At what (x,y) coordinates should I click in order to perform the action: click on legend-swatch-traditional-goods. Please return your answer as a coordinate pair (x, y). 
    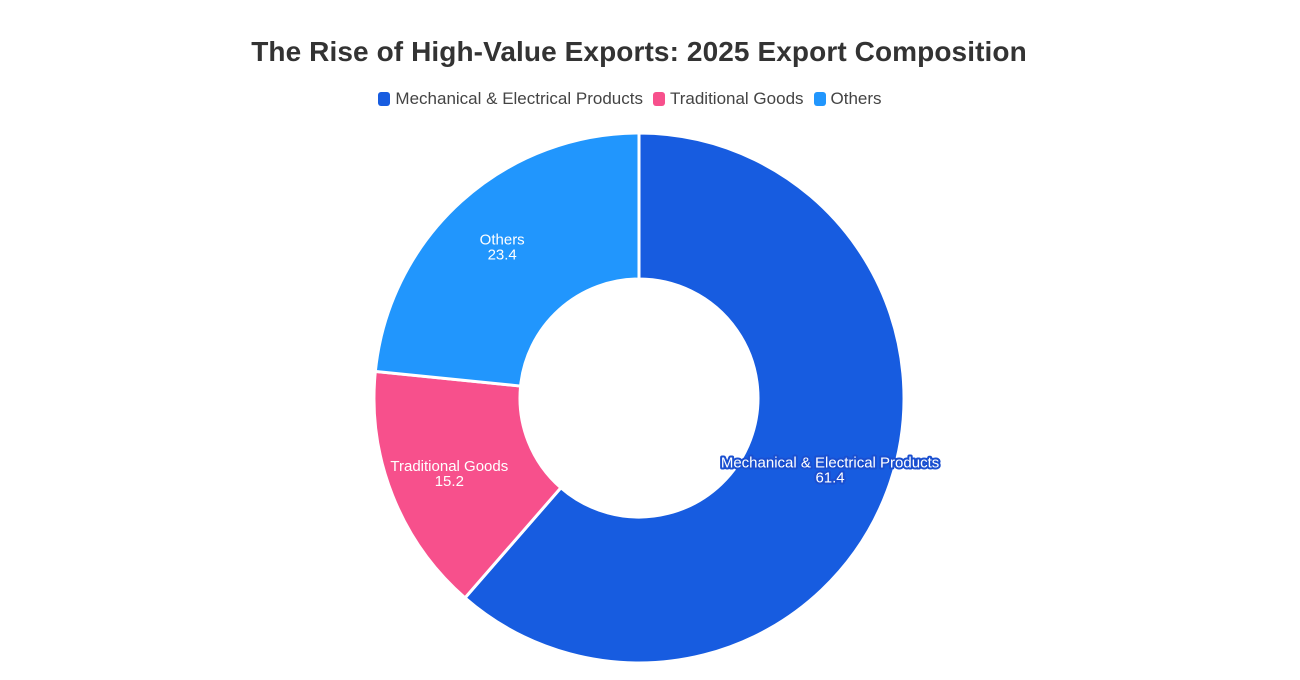
    Looking at the image, I should click on (658, 99).